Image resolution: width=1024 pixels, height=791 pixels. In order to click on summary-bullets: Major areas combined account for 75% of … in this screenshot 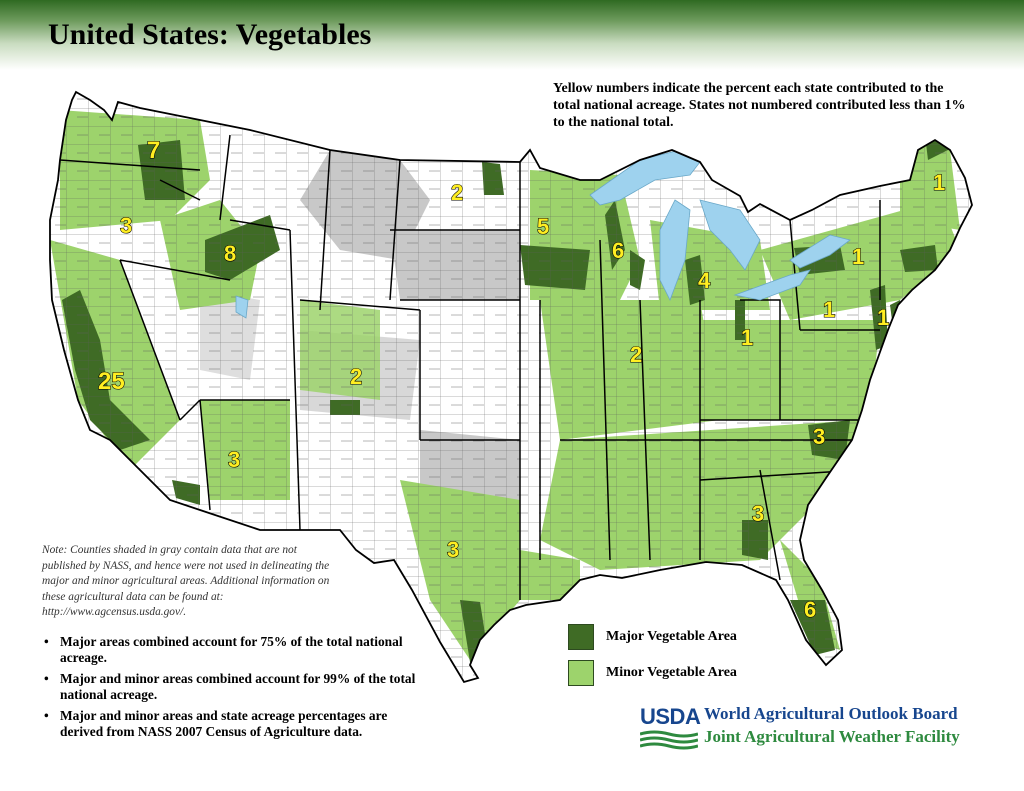, I will do `click(234, 689)`.